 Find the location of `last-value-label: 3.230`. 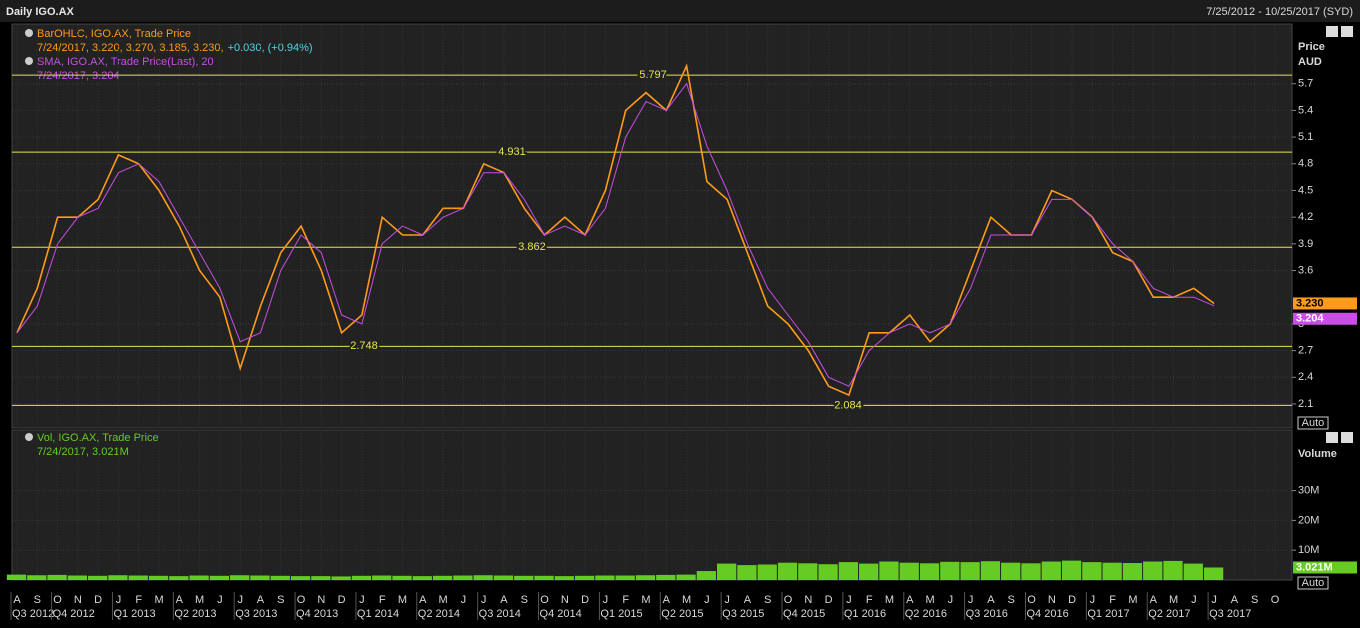

last-value-label: 3.230 is located at coordinates (1310, 303).